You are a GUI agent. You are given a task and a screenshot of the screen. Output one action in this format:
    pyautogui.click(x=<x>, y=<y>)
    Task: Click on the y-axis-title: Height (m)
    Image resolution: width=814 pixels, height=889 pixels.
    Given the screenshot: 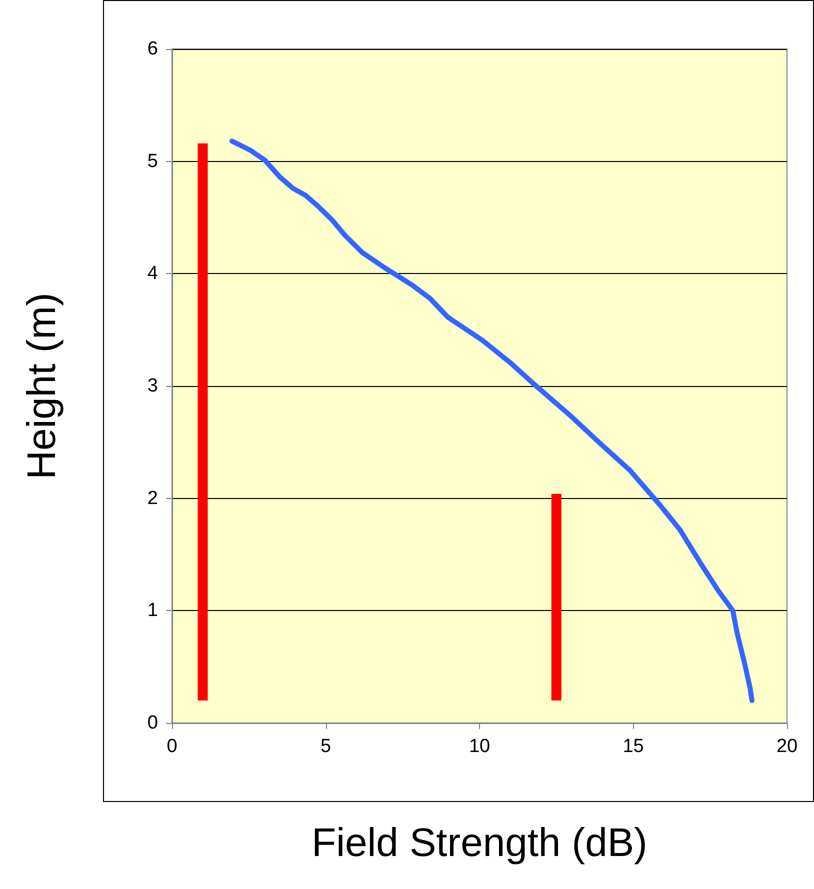 What is the action you would take?
    pyautogui.click(x=42, y=386)
    